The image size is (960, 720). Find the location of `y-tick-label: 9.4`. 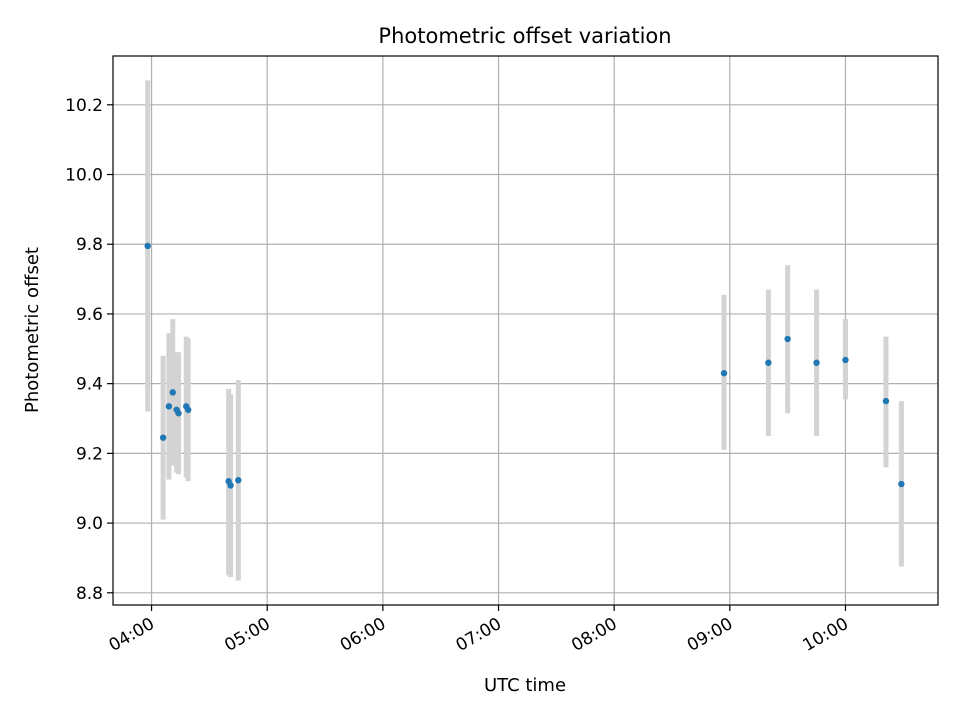

y-tick-label: 9.4 is located at coordinates (89, 385).